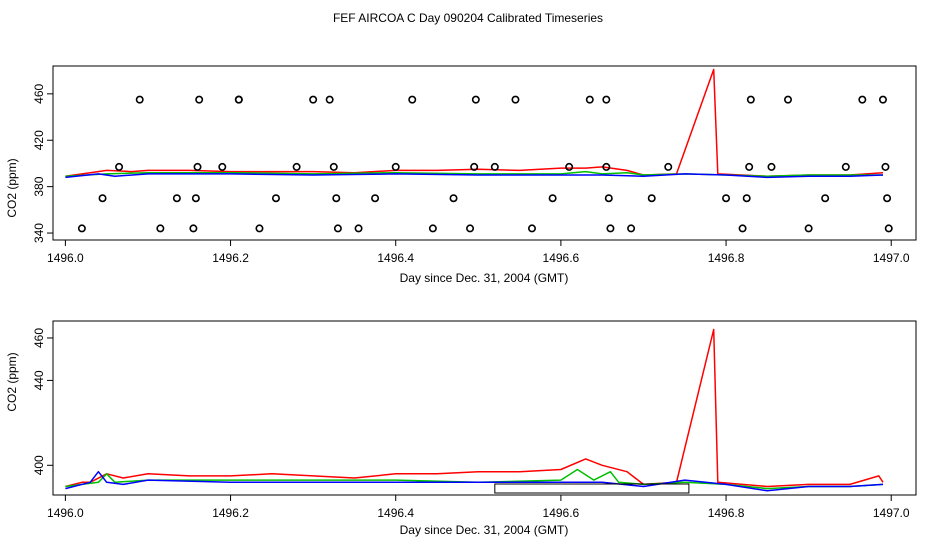 The width and height of the screenshot is (936, 540). Describe the element at coordinates (39, 465) in the screenshot. I see `bottom-y-tick-label: 400` at that location.